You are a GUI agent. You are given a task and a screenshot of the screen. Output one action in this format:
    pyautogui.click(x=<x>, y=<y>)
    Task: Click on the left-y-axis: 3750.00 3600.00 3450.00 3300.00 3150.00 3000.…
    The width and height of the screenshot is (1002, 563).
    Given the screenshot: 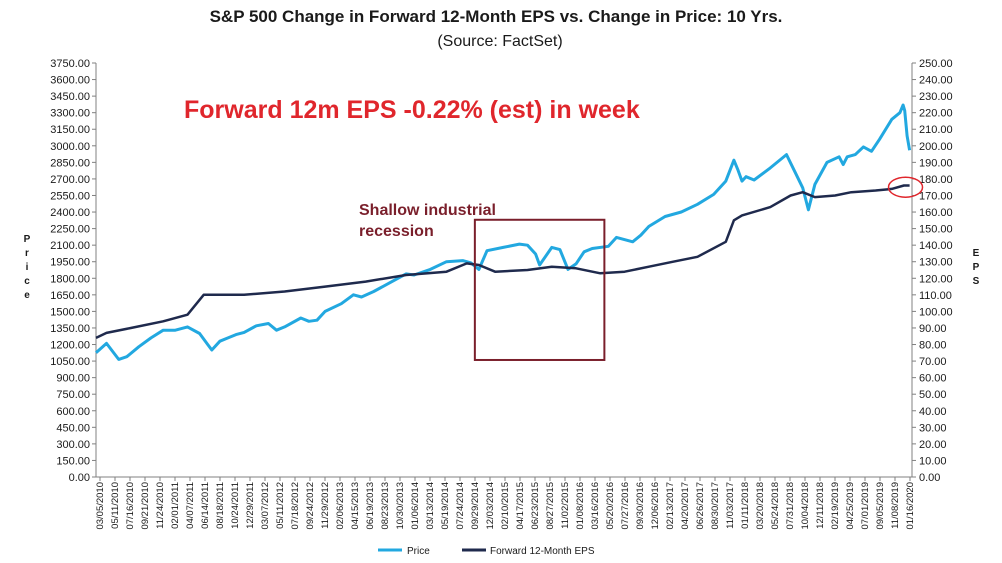 What is the action you would take?
    pyautogui.click(x=73, y=271)
    